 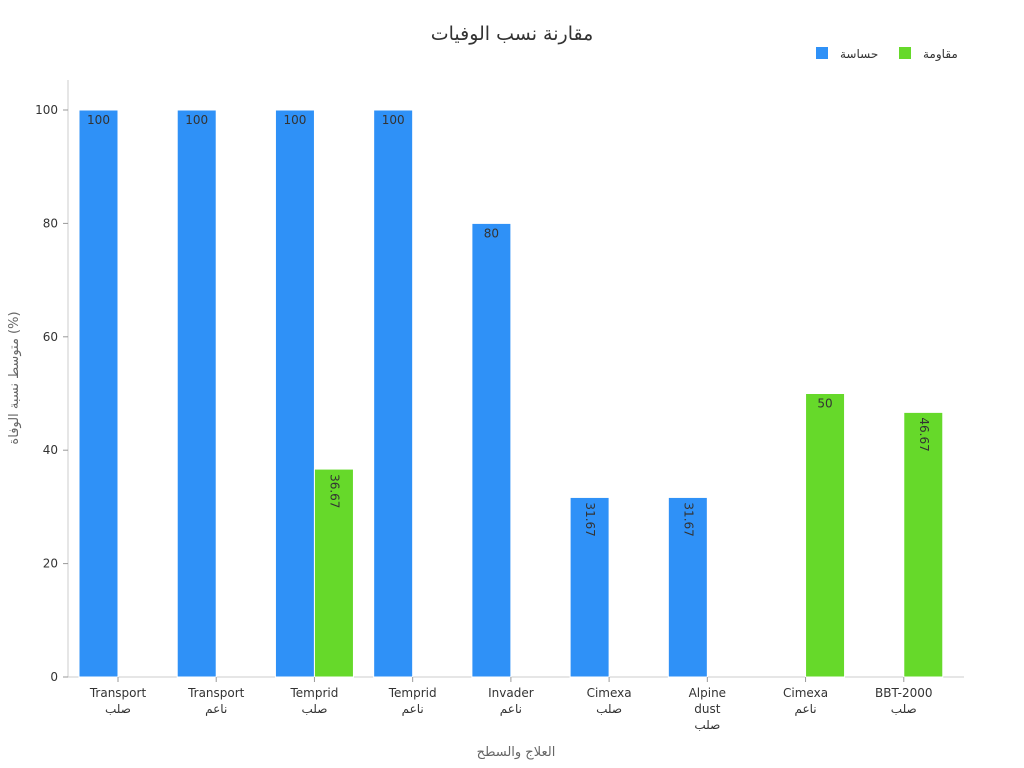 What do you see at coordinates (924, 434) in the screenshot?
I see `bar-value-label: 46.67` at bounding box center [924, 434].